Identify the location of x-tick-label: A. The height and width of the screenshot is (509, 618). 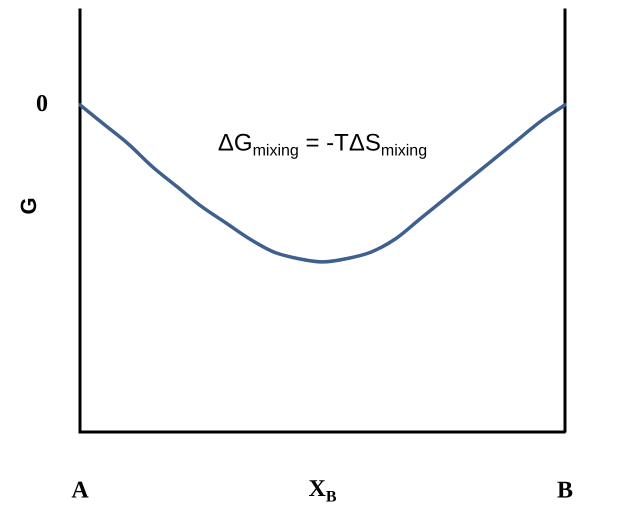
(80, 491).